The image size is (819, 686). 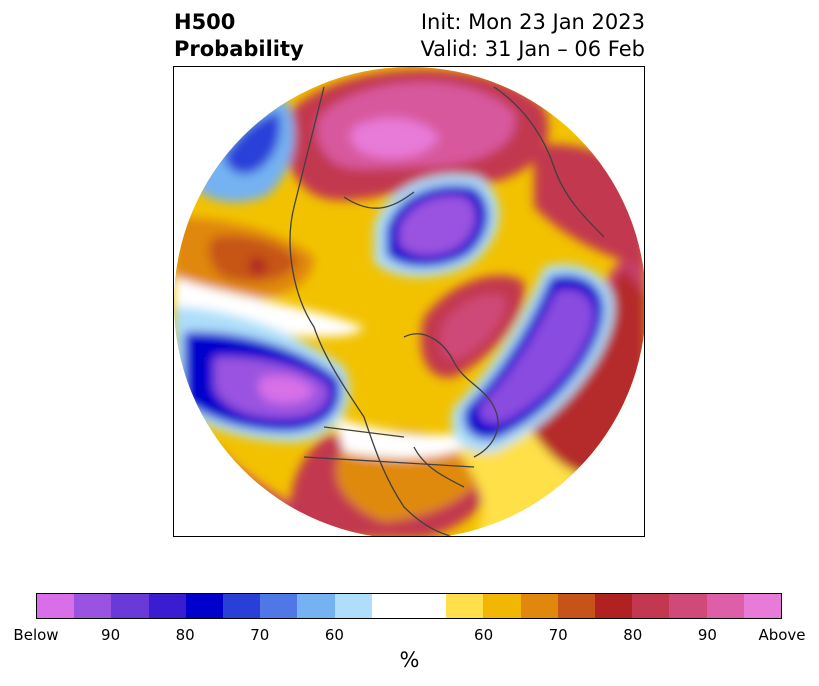 I want to click on colorbar-tick-label: Above, so click(x=782, y=635).